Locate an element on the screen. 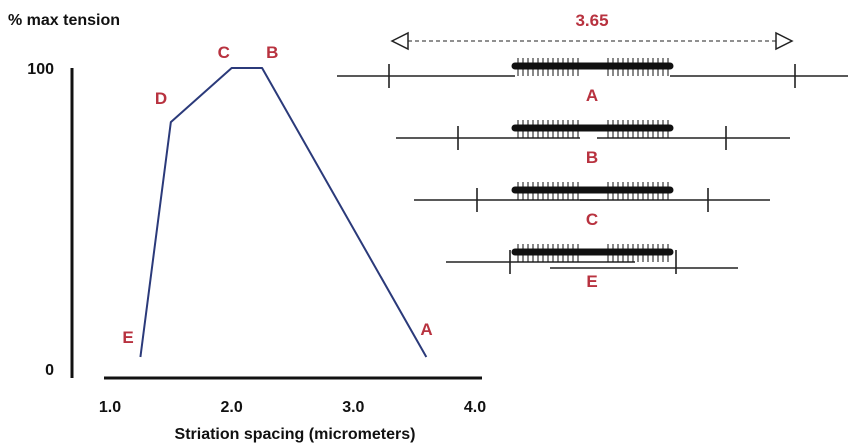  x-tick-label-2: 2.0 is located at coordinates (232, 407).